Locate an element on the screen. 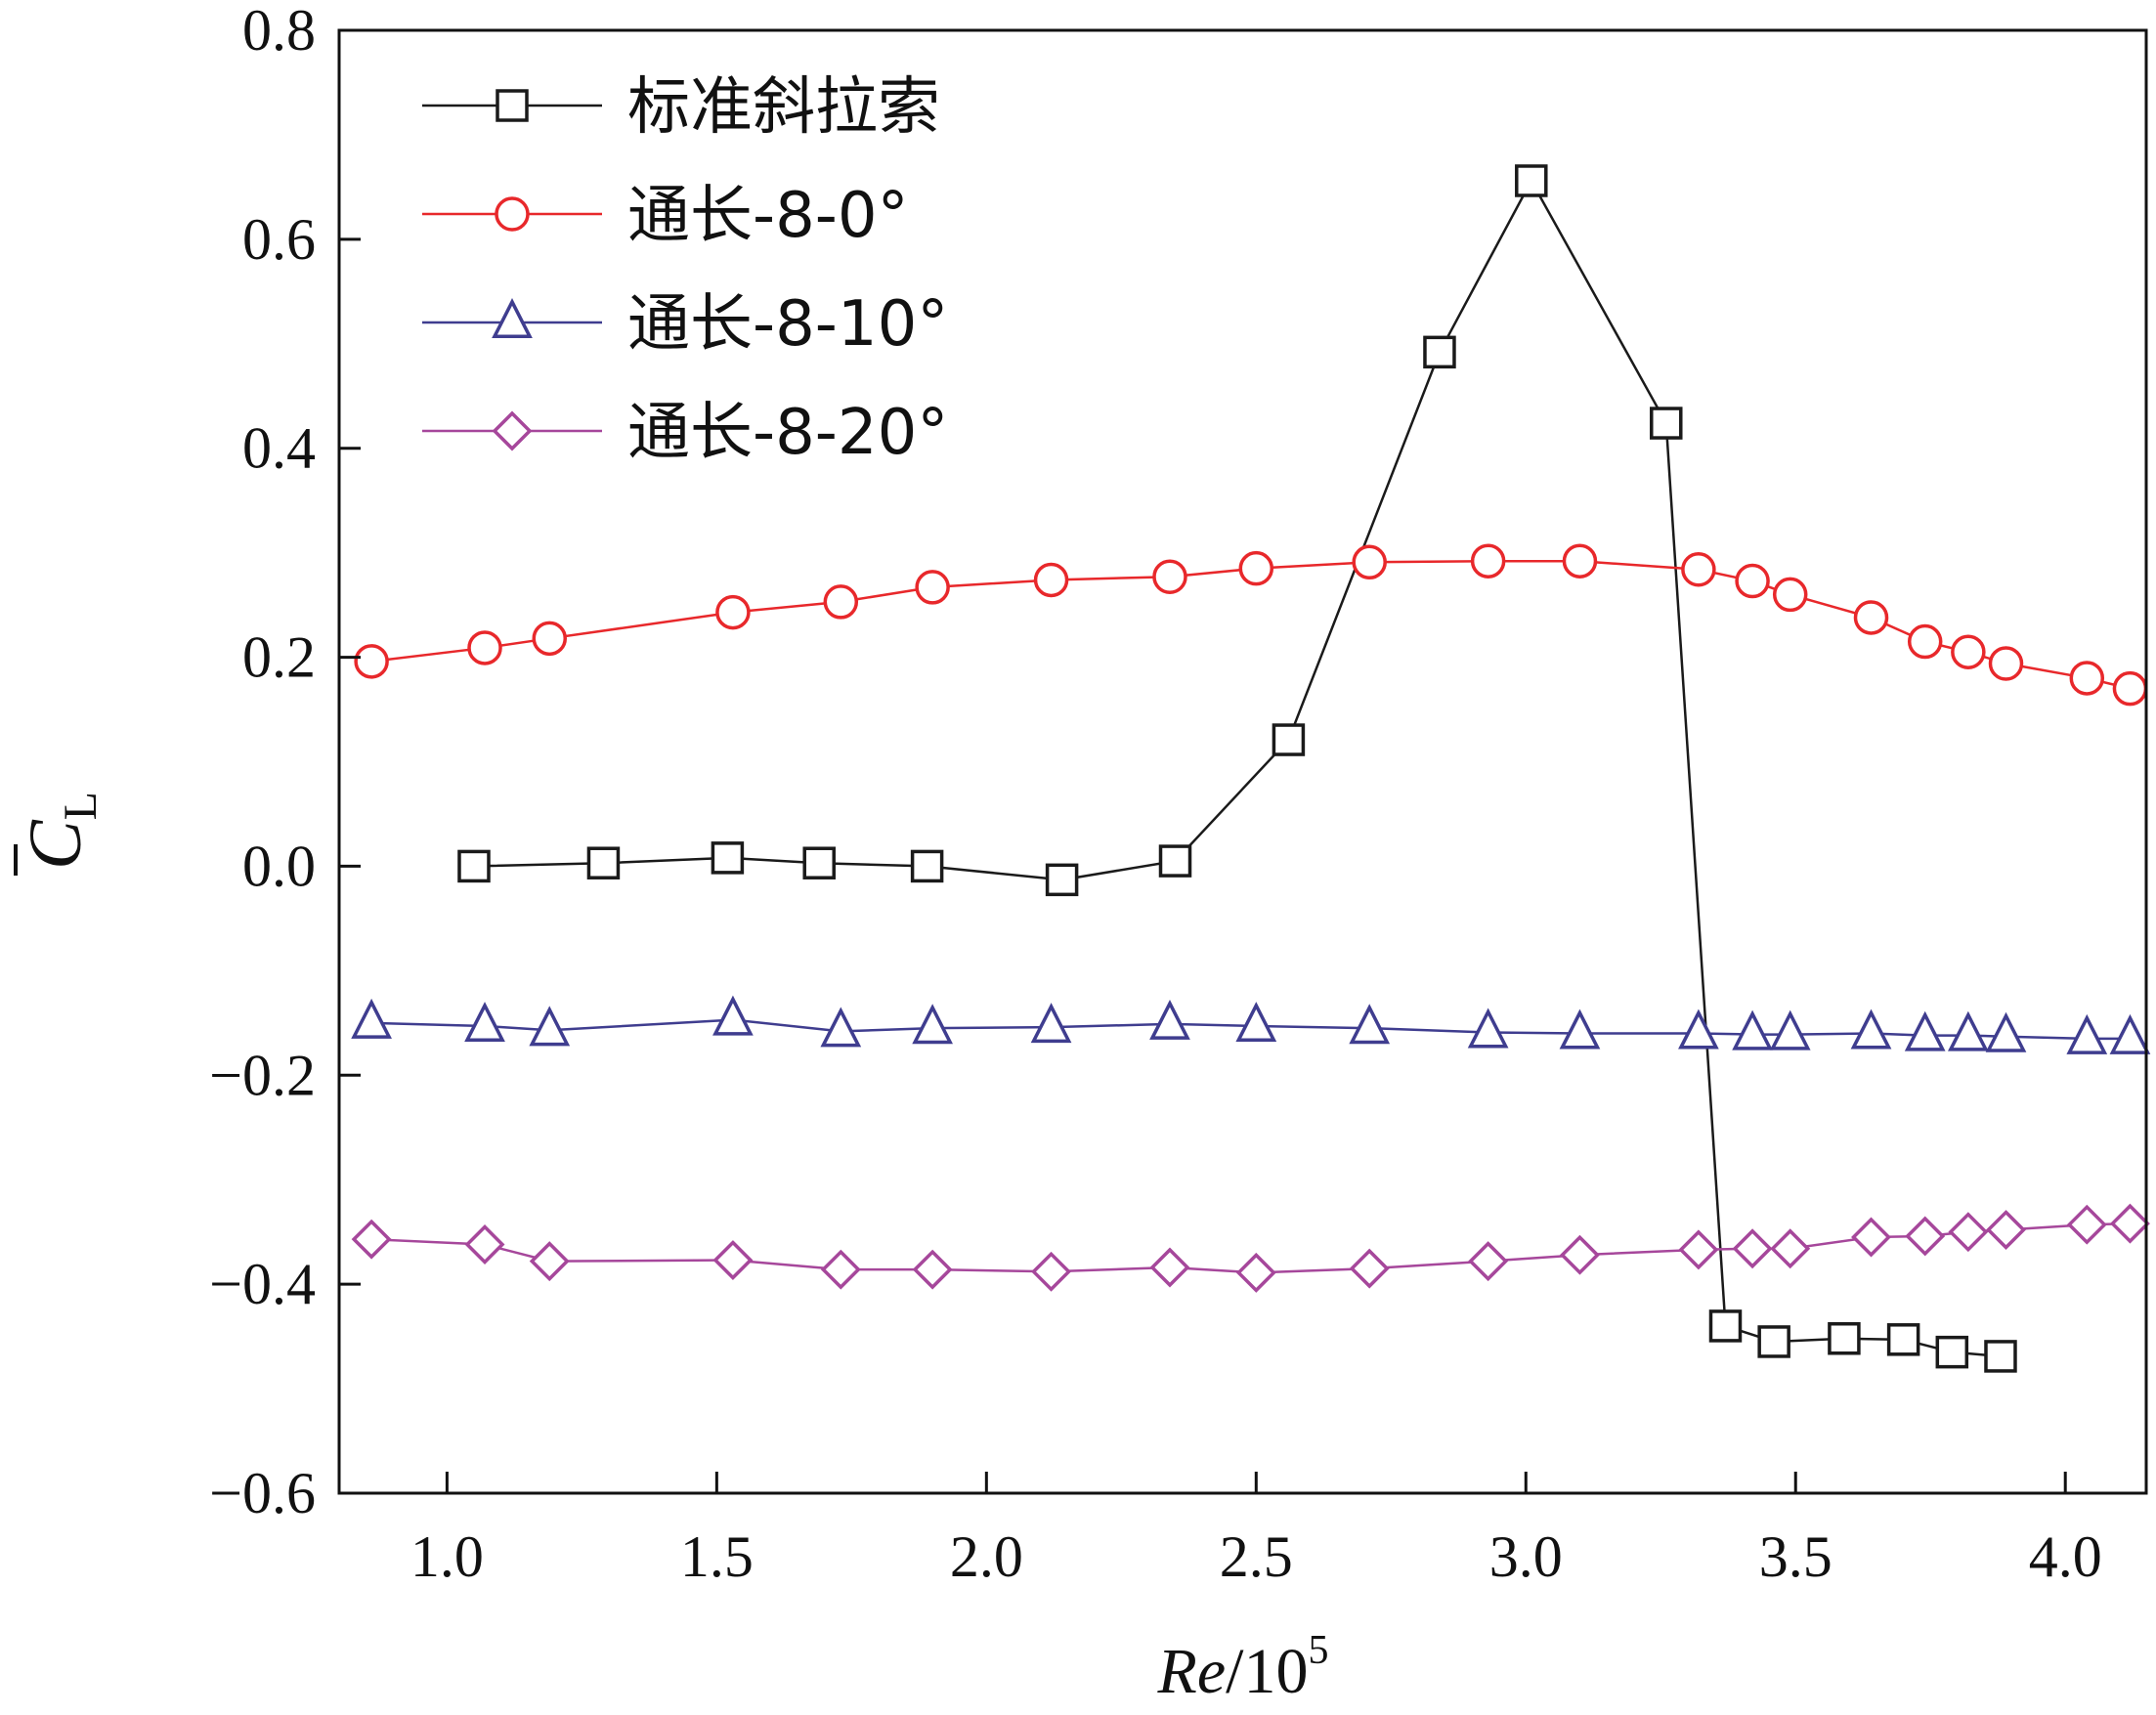  legend-entry: 通长-8-0° is located at coordinates (665, 216).